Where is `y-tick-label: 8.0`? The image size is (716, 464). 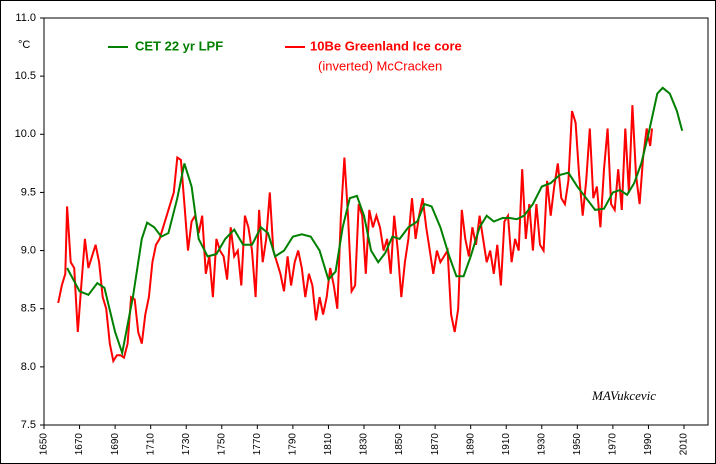 y-tick-label: 8.0 is located at coordinates (28, 367).